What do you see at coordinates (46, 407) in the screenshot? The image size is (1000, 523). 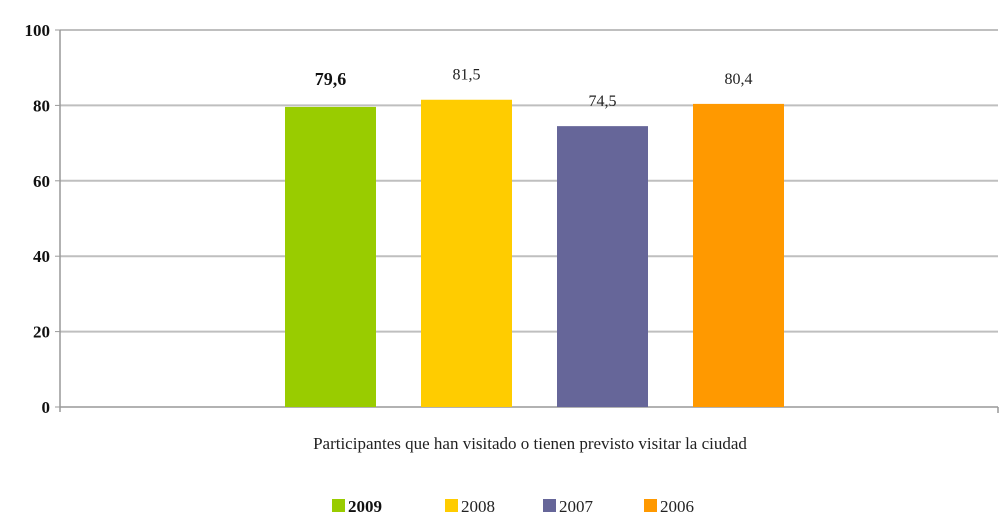 I see `y-tick-label: 0` at bounding box center [46, 407].